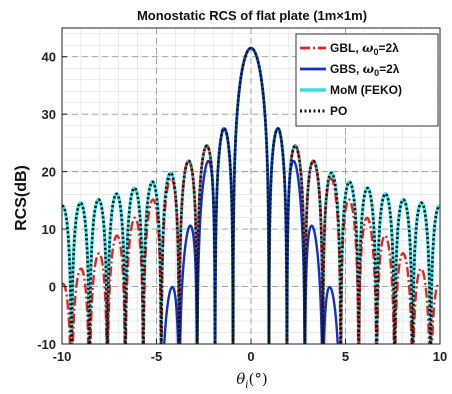  I want to click on x-axis-label-sub: i, so click(246, 385).